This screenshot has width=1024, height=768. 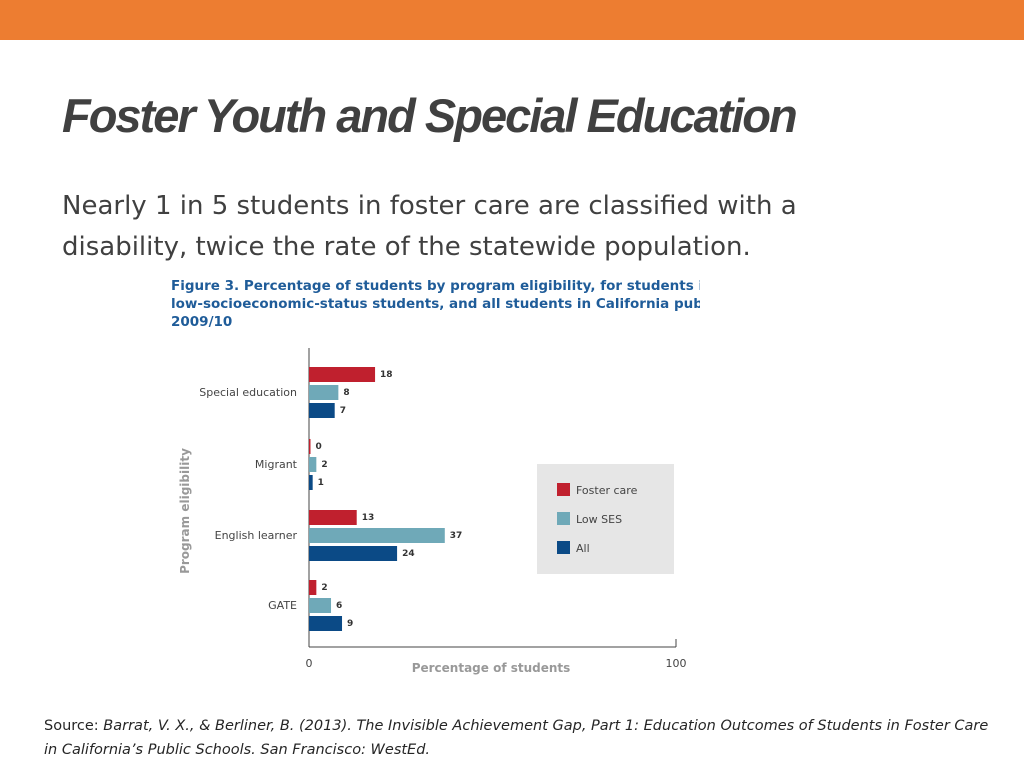 What do you see at coordinates (248, 392) in the screenshot?
I see `category-label: Special education` at bounding box center [248, 392].